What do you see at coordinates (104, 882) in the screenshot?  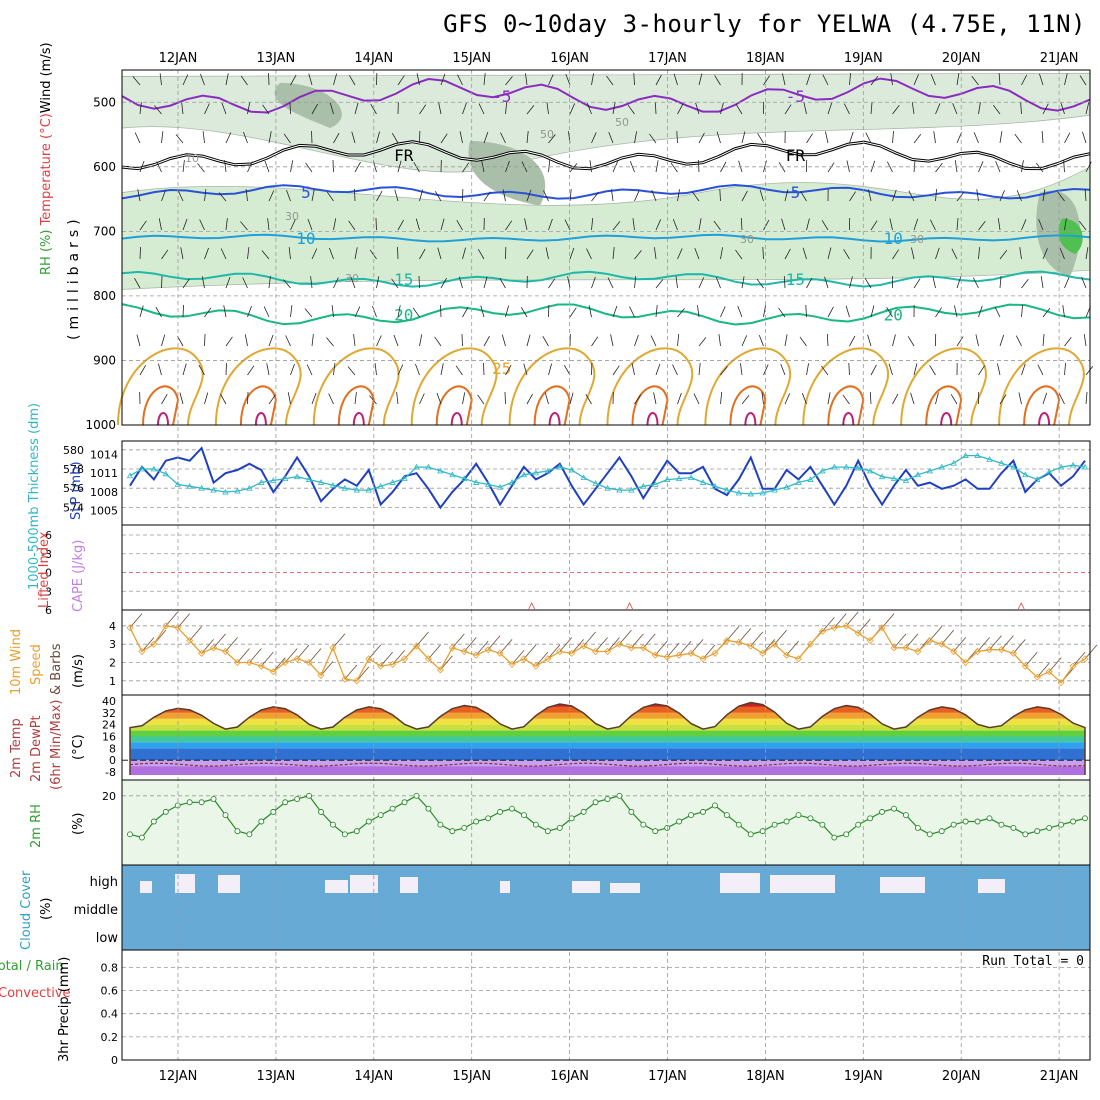 I see `cloud-level-label: high` at bounding box center [104, 882].